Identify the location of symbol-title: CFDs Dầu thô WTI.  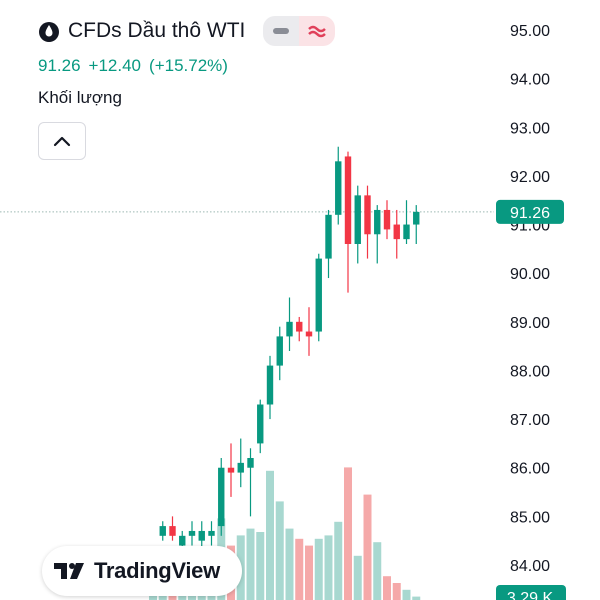
(157, 30).